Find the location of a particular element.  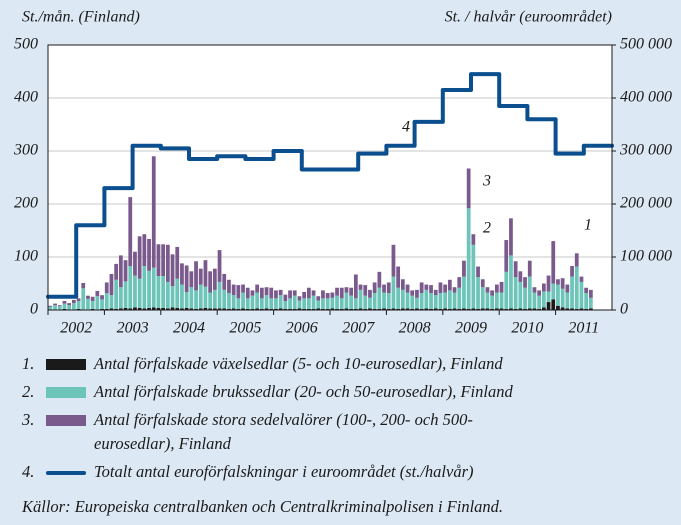

legend-number: 2. is located at coordinates (28, 391).